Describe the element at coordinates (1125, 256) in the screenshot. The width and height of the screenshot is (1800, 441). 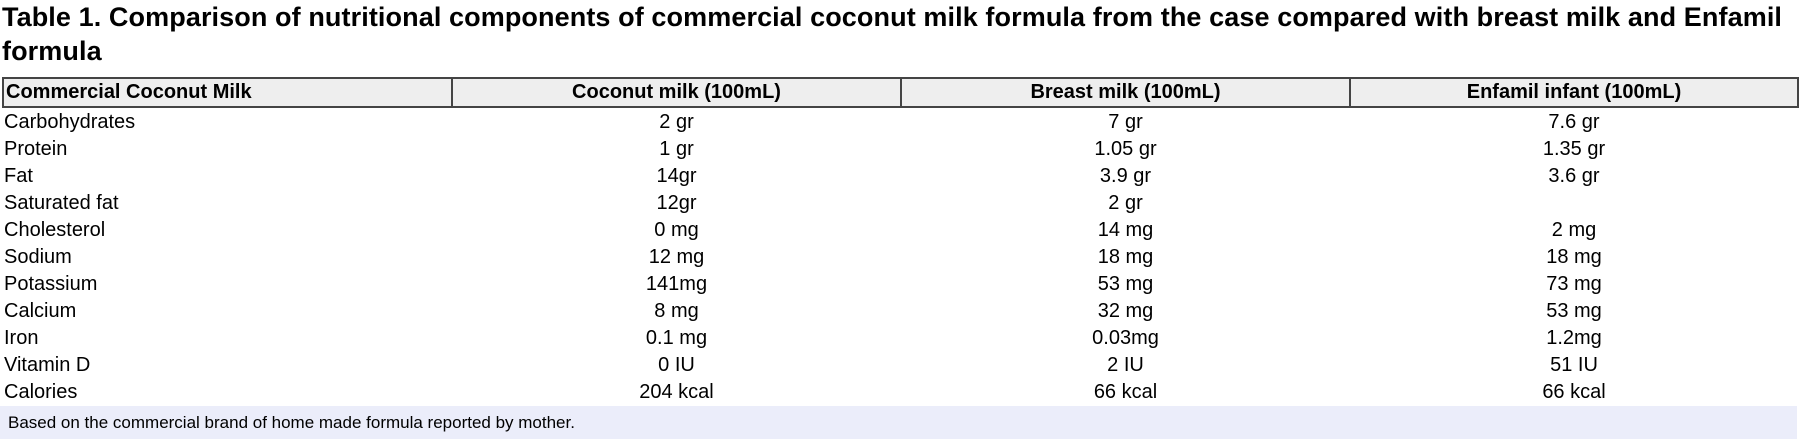
I see `cell-breast-milk: 18 mg` at that location.